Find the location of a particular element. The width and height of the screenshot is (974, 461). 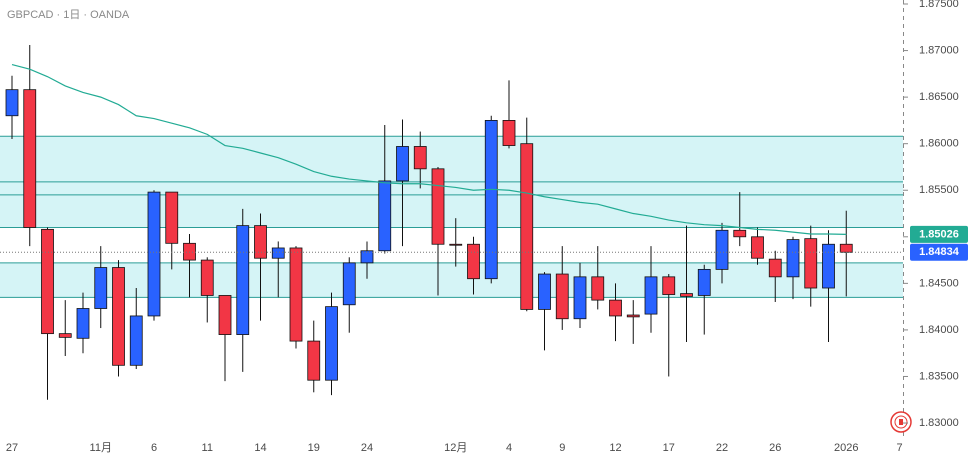

x-tick-label: 24 is located at coordinates (367, 448).